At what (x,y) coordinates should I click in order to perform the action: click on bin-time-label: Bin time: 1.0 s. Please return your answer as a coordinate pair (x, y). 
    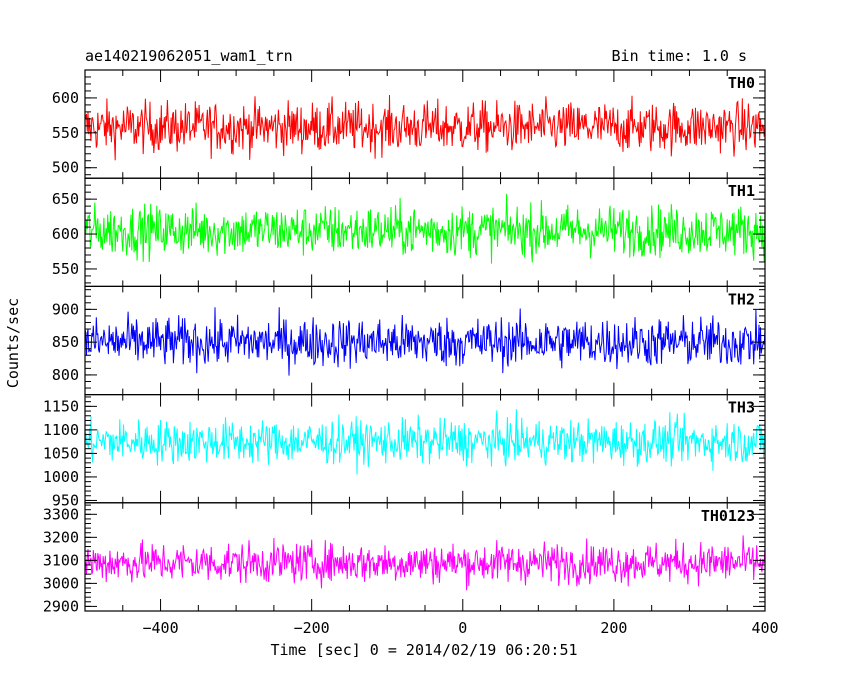
    Looking at the image, I should click on (679, 56).